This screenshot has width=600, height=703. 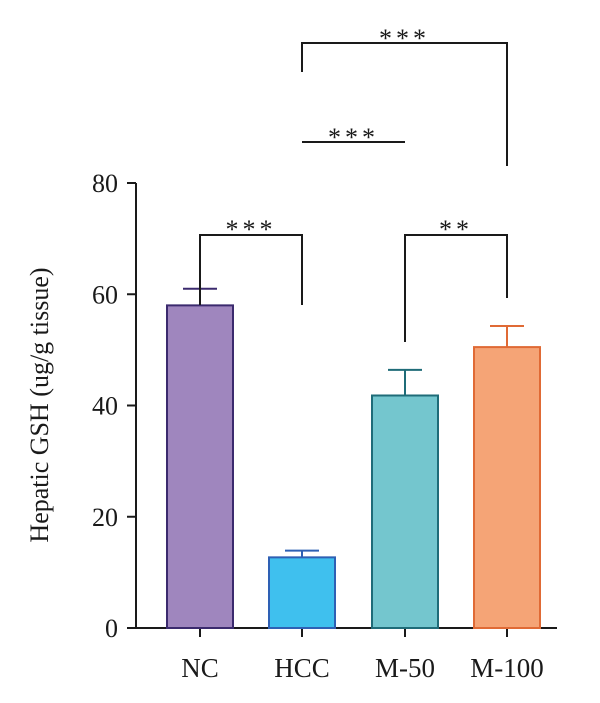 I want to click on y-axis: 0 20 40 60 80, so click(x=114, y=406).